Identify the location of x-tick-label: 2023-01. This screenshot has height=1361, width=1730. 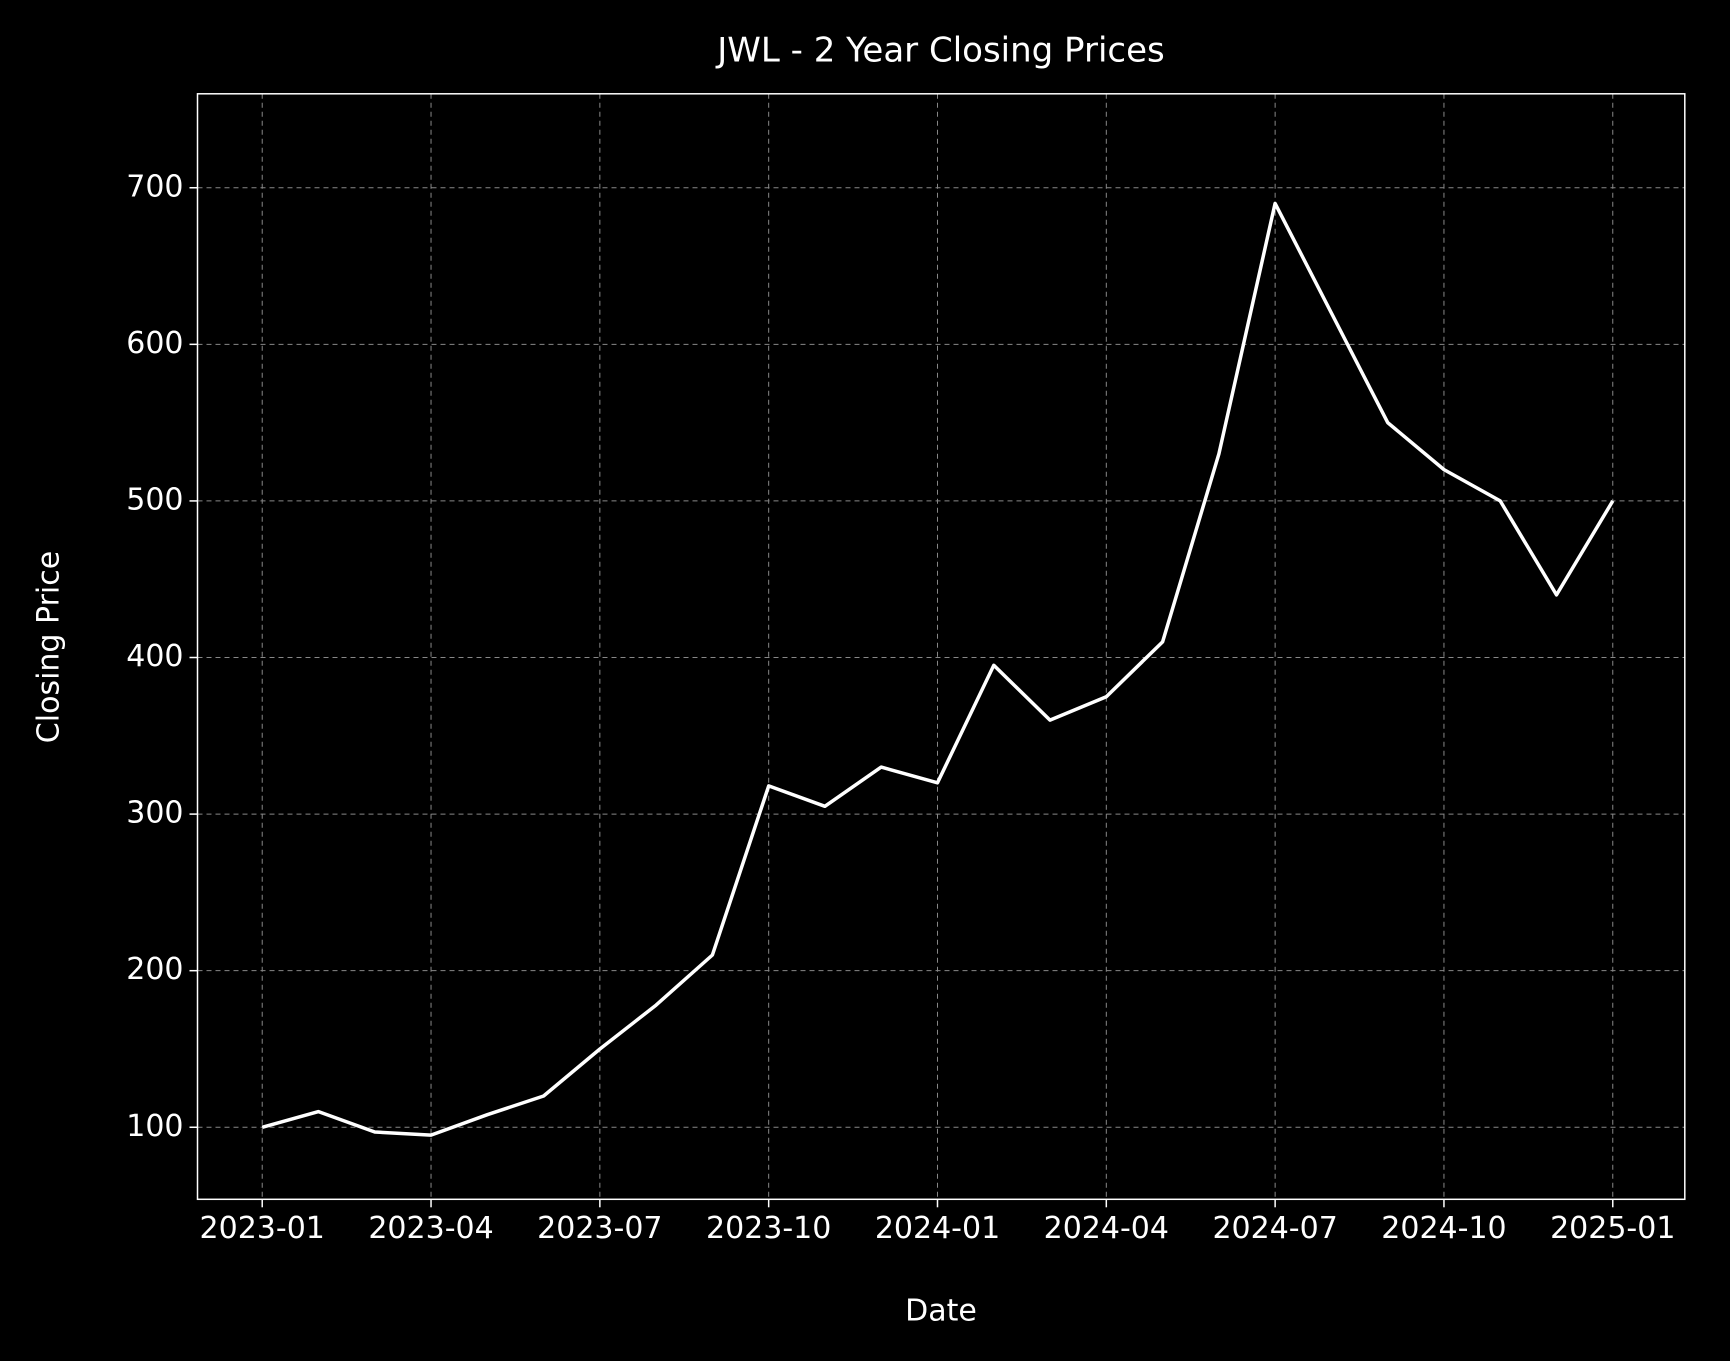
(262, 1228).